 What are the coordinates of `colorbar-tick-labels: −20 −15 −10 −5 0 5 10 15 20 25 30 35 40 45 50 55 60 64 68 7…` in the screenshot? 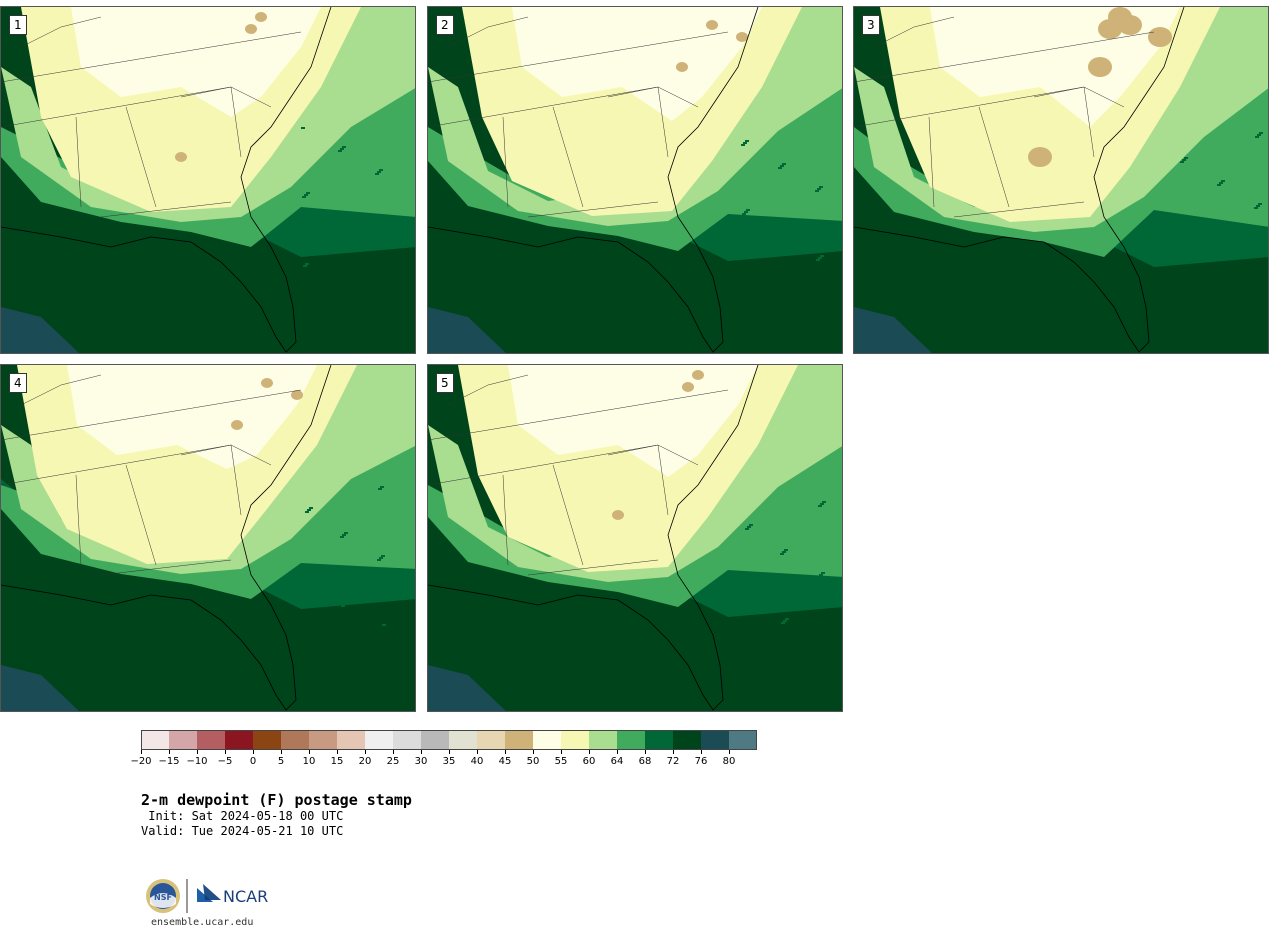 It's located at (455, 763).